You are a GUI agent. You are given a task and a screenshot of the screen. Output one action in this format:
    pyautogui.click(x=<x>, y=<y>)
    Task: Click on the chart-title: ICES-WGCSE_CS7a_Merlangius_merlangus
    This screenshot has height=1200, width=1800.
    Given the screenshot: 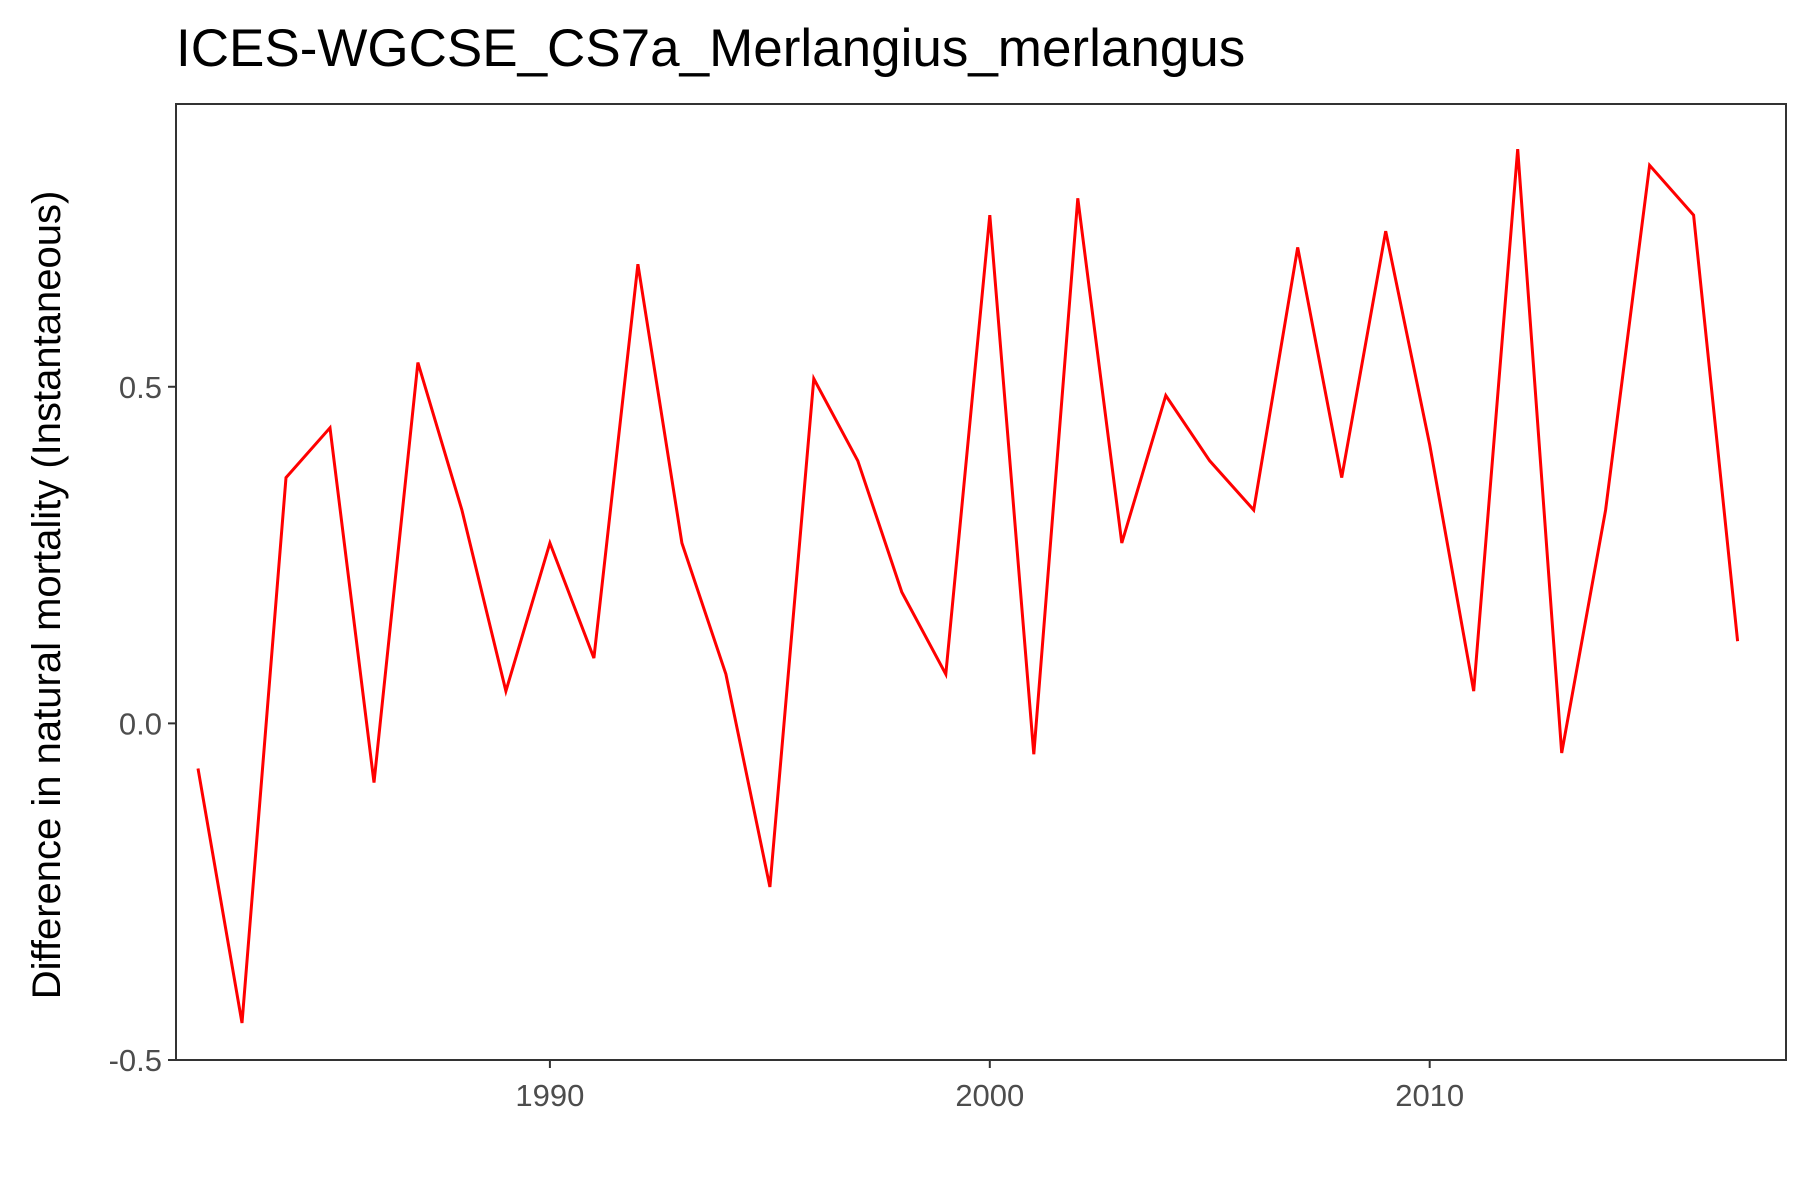 What is the action you would take?
    pyautogui.click(x=710, y=48)
    